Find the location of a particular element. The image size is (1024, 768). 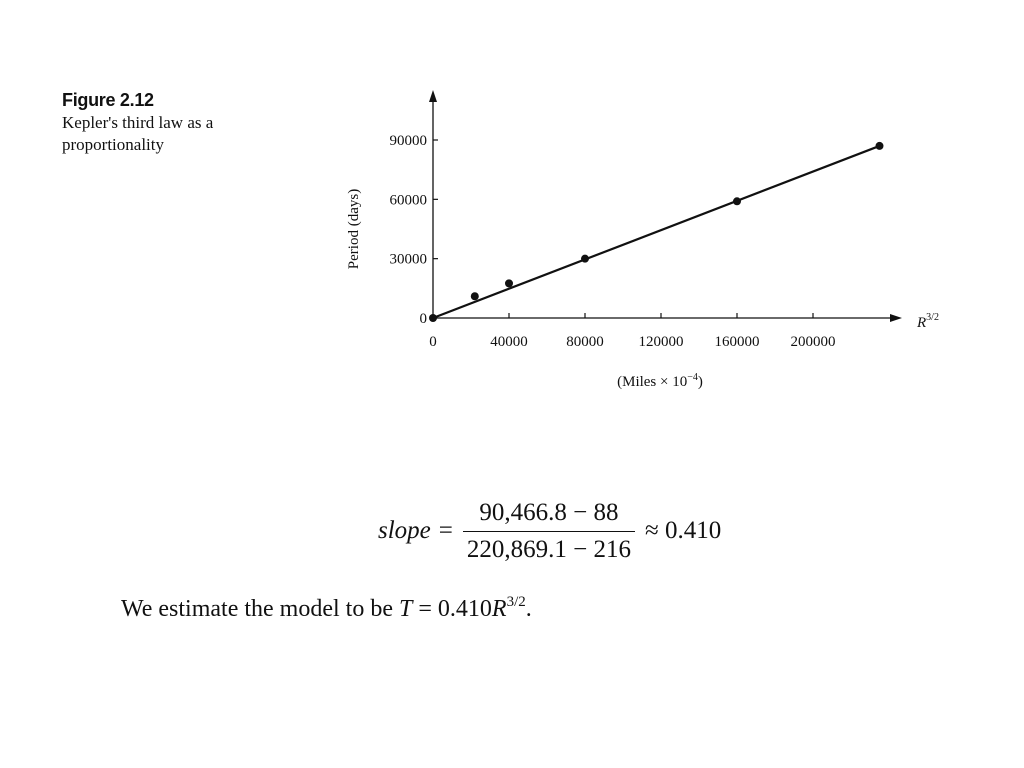

chart-points is located at coordinates (656, 231).